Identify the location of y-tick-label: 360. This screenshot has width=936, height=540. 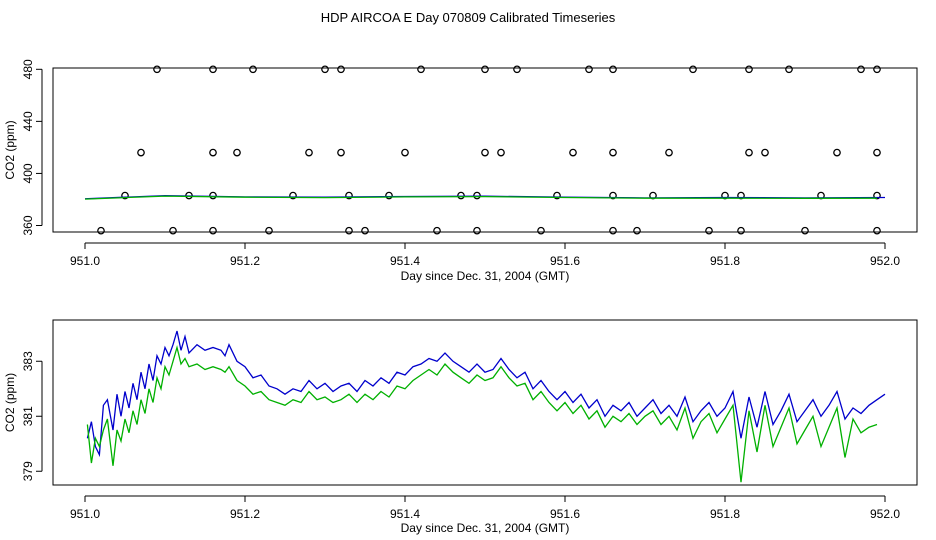
(28, 225).